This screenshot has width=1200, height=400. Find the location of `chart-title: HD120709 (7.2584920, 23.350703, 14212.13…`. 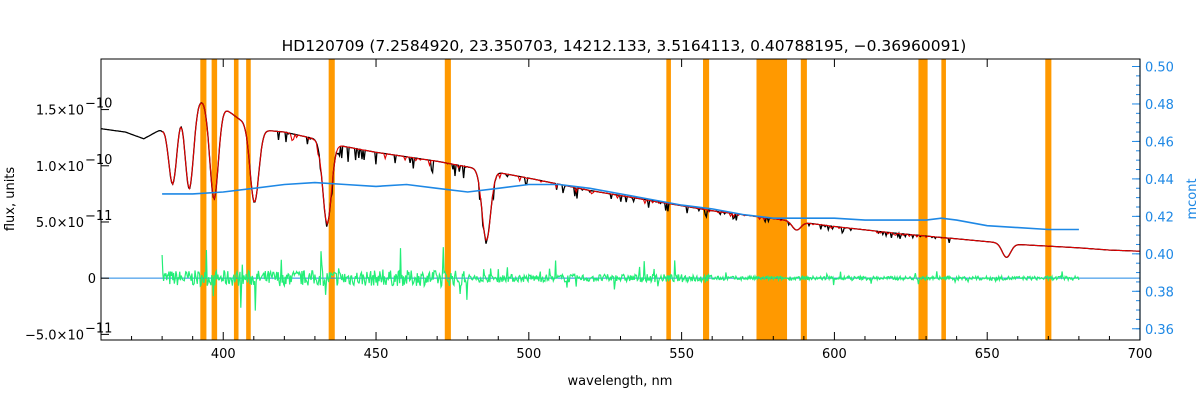

chart-title: HD120709 (7.2584920, 23.350703, 14212.13… is located at coordinates (624, 46).